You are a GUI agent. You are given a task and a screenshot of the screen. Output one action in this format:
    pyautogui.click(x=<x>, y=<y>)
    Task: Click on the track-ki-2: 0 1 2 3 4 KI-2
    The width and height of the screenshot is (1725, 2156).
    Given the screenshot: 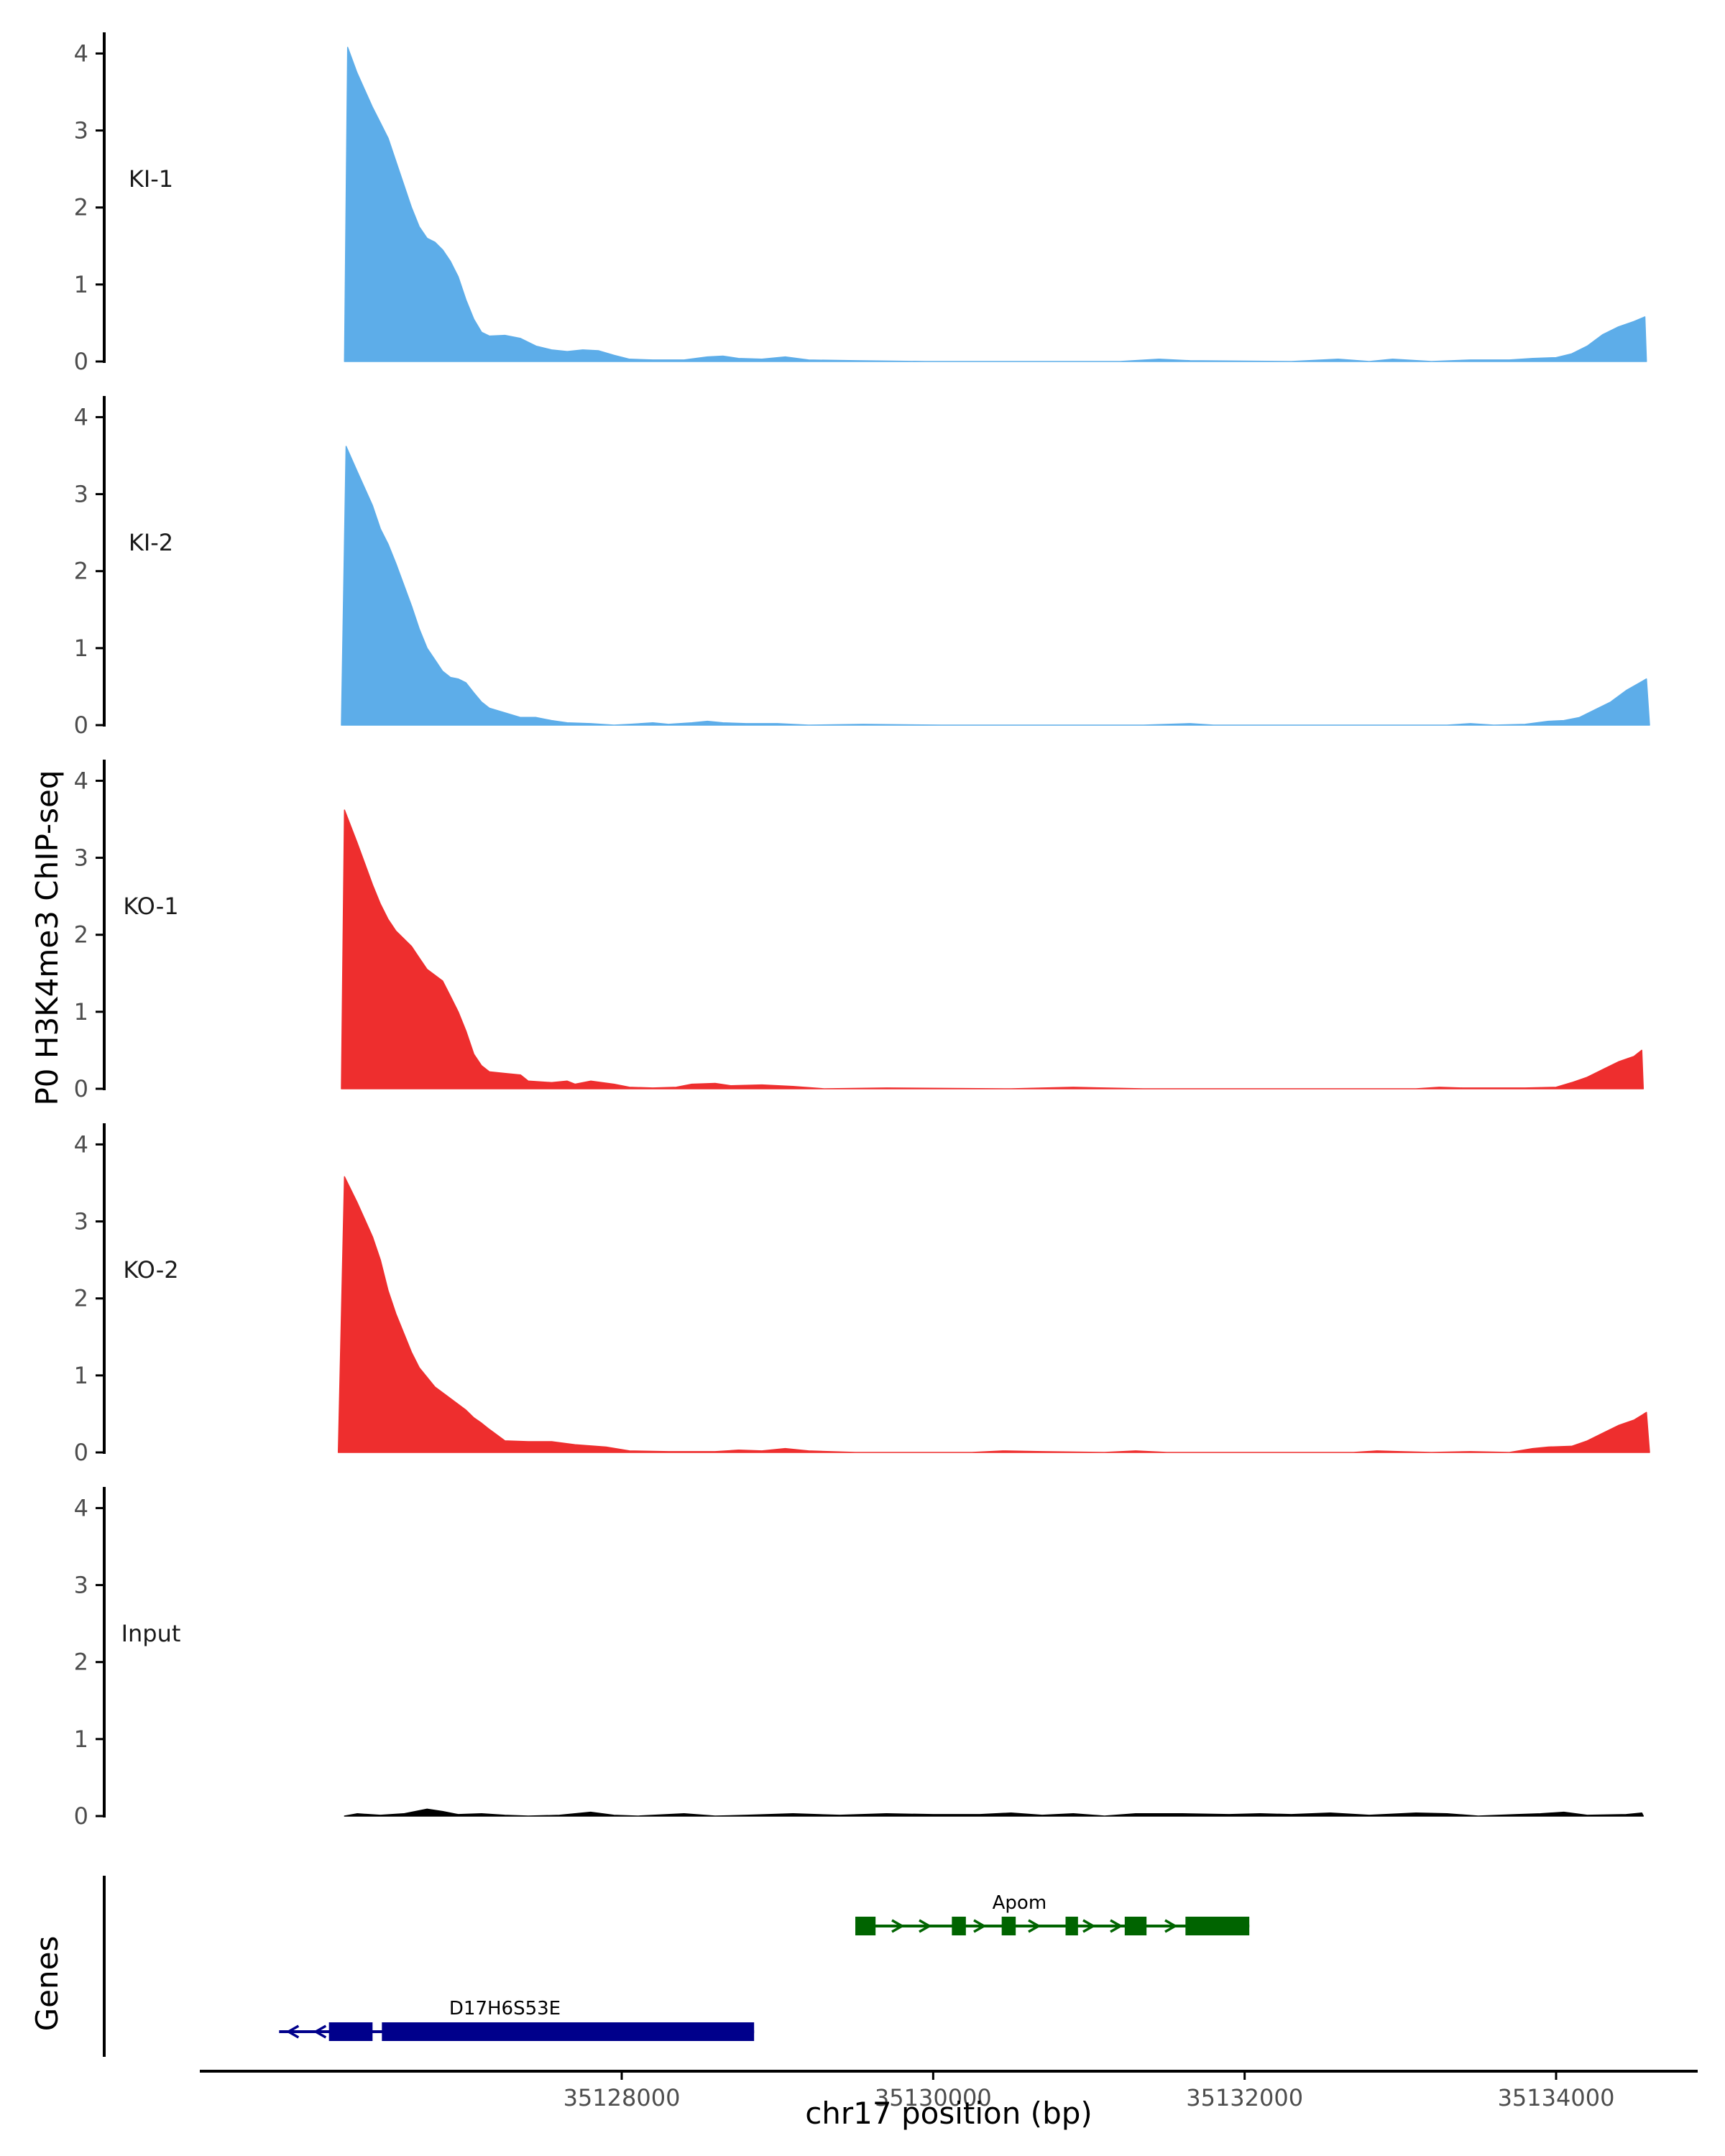 What is the action you would take?
    pyautogui.click(x=862, y=567)
    